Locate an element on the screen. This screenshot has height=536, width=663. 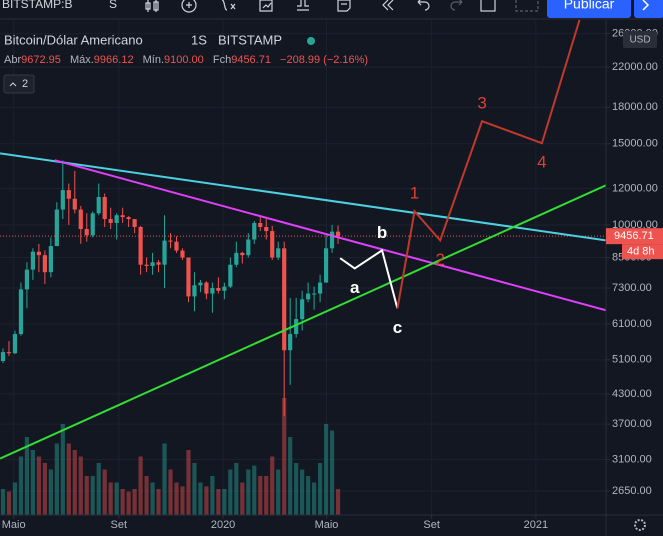
countdown: 4d 8h is located at coordinates (641, 252).